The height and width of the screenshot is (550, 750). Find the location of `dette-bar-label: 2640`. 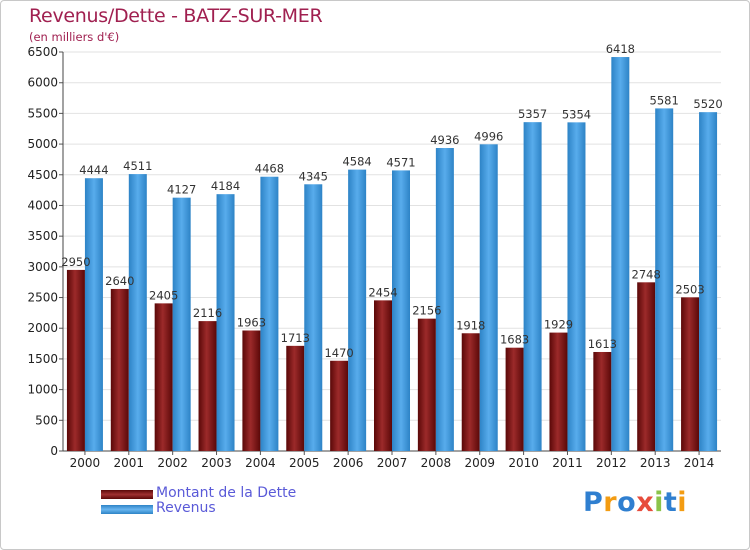

dette-bar-label: 2640 is located at coordinates (119, 281).